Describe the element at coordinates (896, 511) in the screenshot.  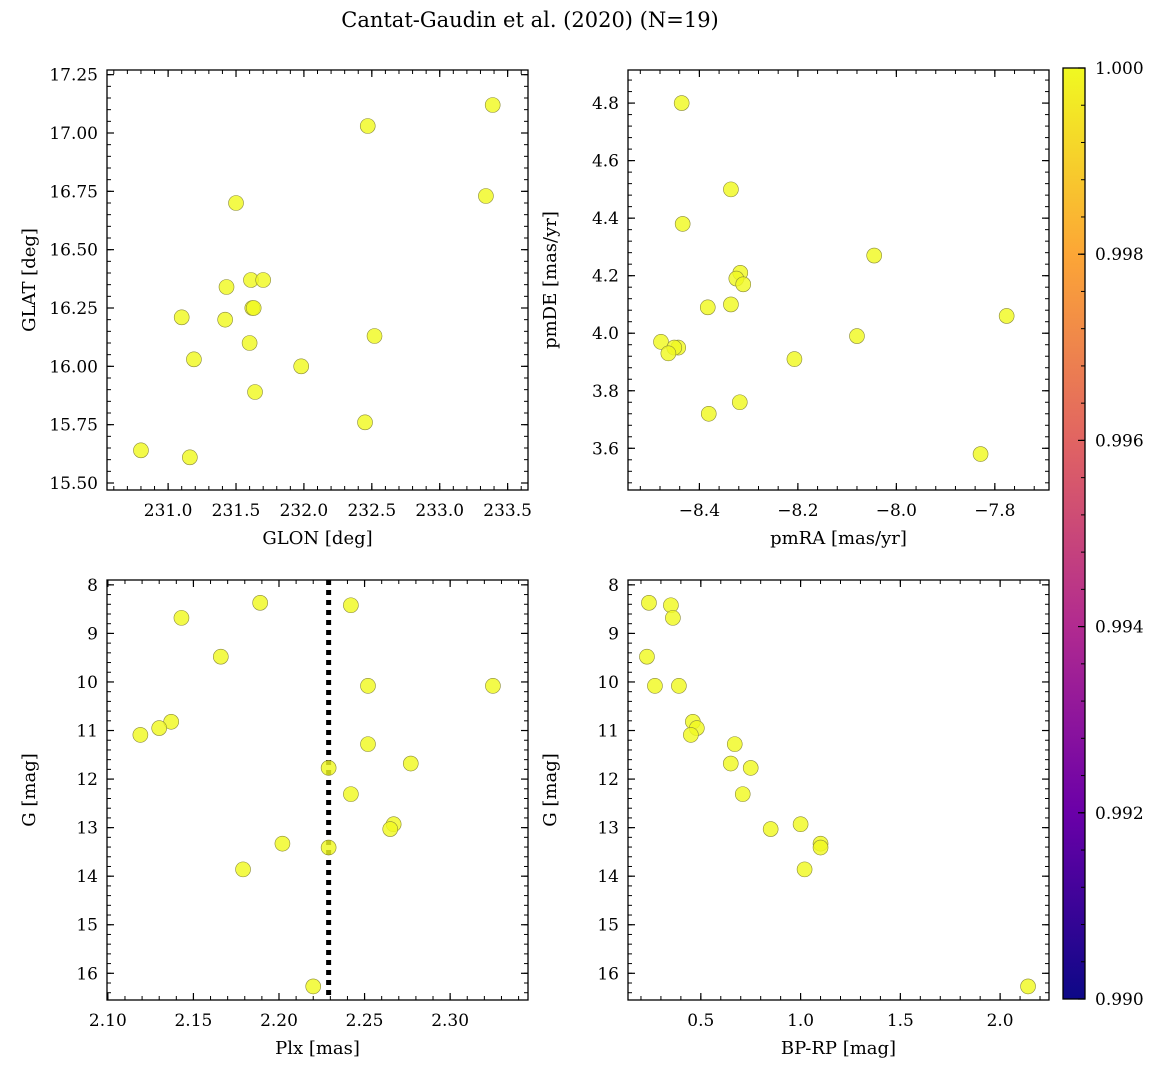
I see `x-tick-label: −8.0` at that location.